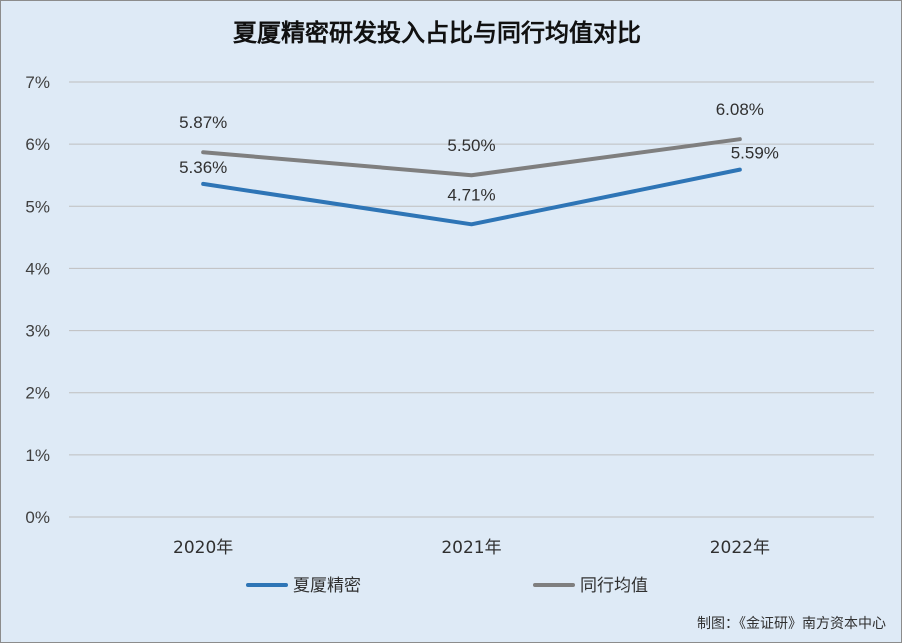  Describe the element at coordinates (437, 33) in the screenshot. I see `chart-title: 夏厦精密研发投入占比与同行均值对比` at that location.